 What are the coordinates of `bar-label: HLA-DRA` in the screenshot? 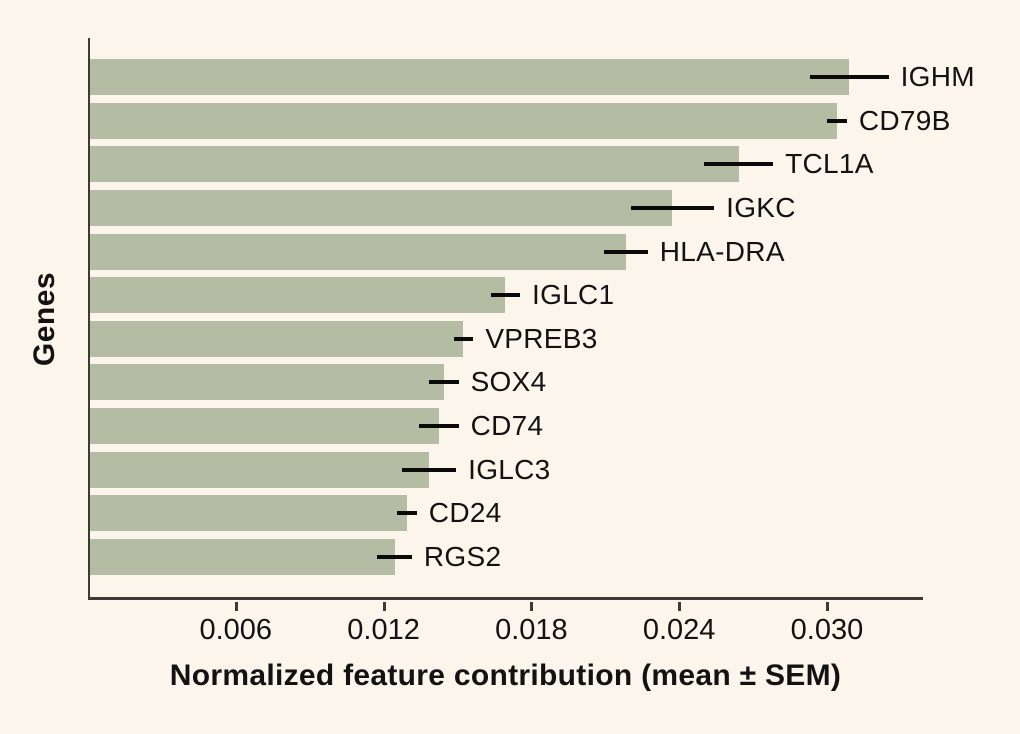 It's located at (722, 251).